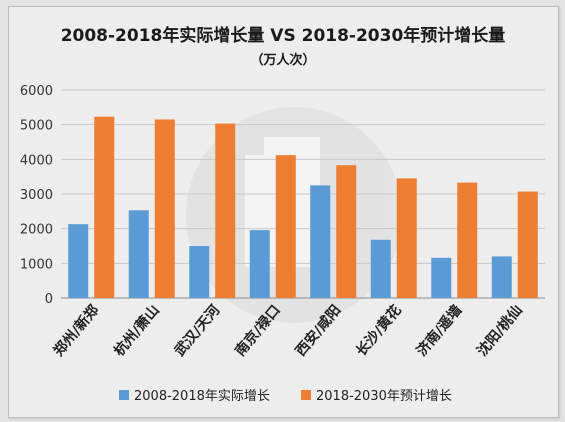 This screenshot has width=565, height=422. What do you see at coordinates (49, 299) in the screenshot?
I see `y-tick-label: 0` at bounding box center [49, 299].